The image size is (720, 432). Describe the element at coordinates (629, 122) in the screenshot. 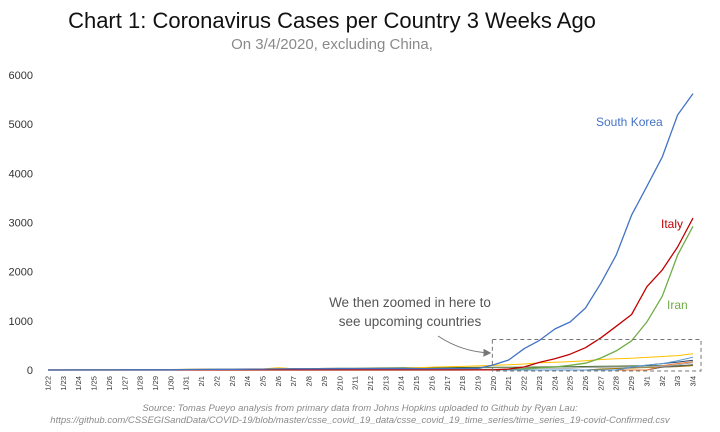

I see `series-label-south-korea: South Korea` at that location.